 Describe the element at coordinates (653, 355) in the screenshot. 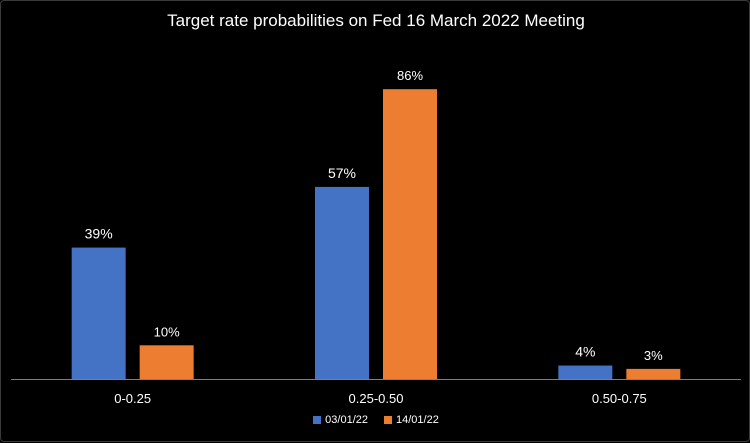

I see `data-label-2-3: 3%` at that location.